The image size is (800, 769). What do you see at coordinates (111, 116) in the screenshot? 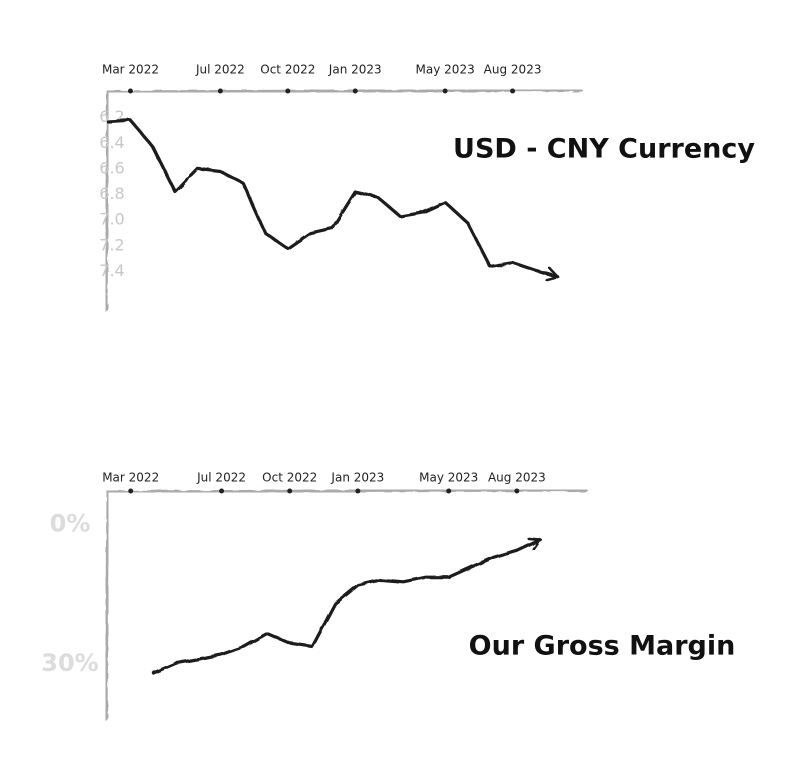
I see `y-tick-label: 6.2` at bounding box center [111, 116].